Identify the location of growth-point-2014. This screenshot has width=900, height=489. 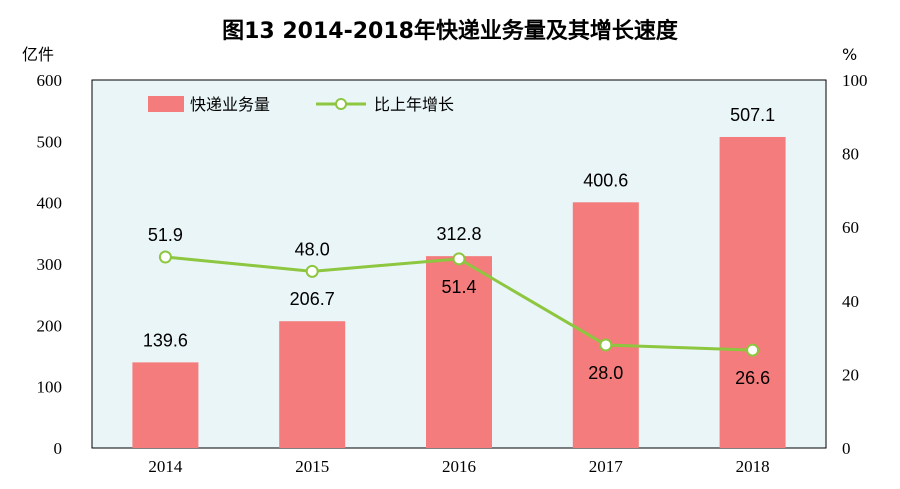
(165, 257).